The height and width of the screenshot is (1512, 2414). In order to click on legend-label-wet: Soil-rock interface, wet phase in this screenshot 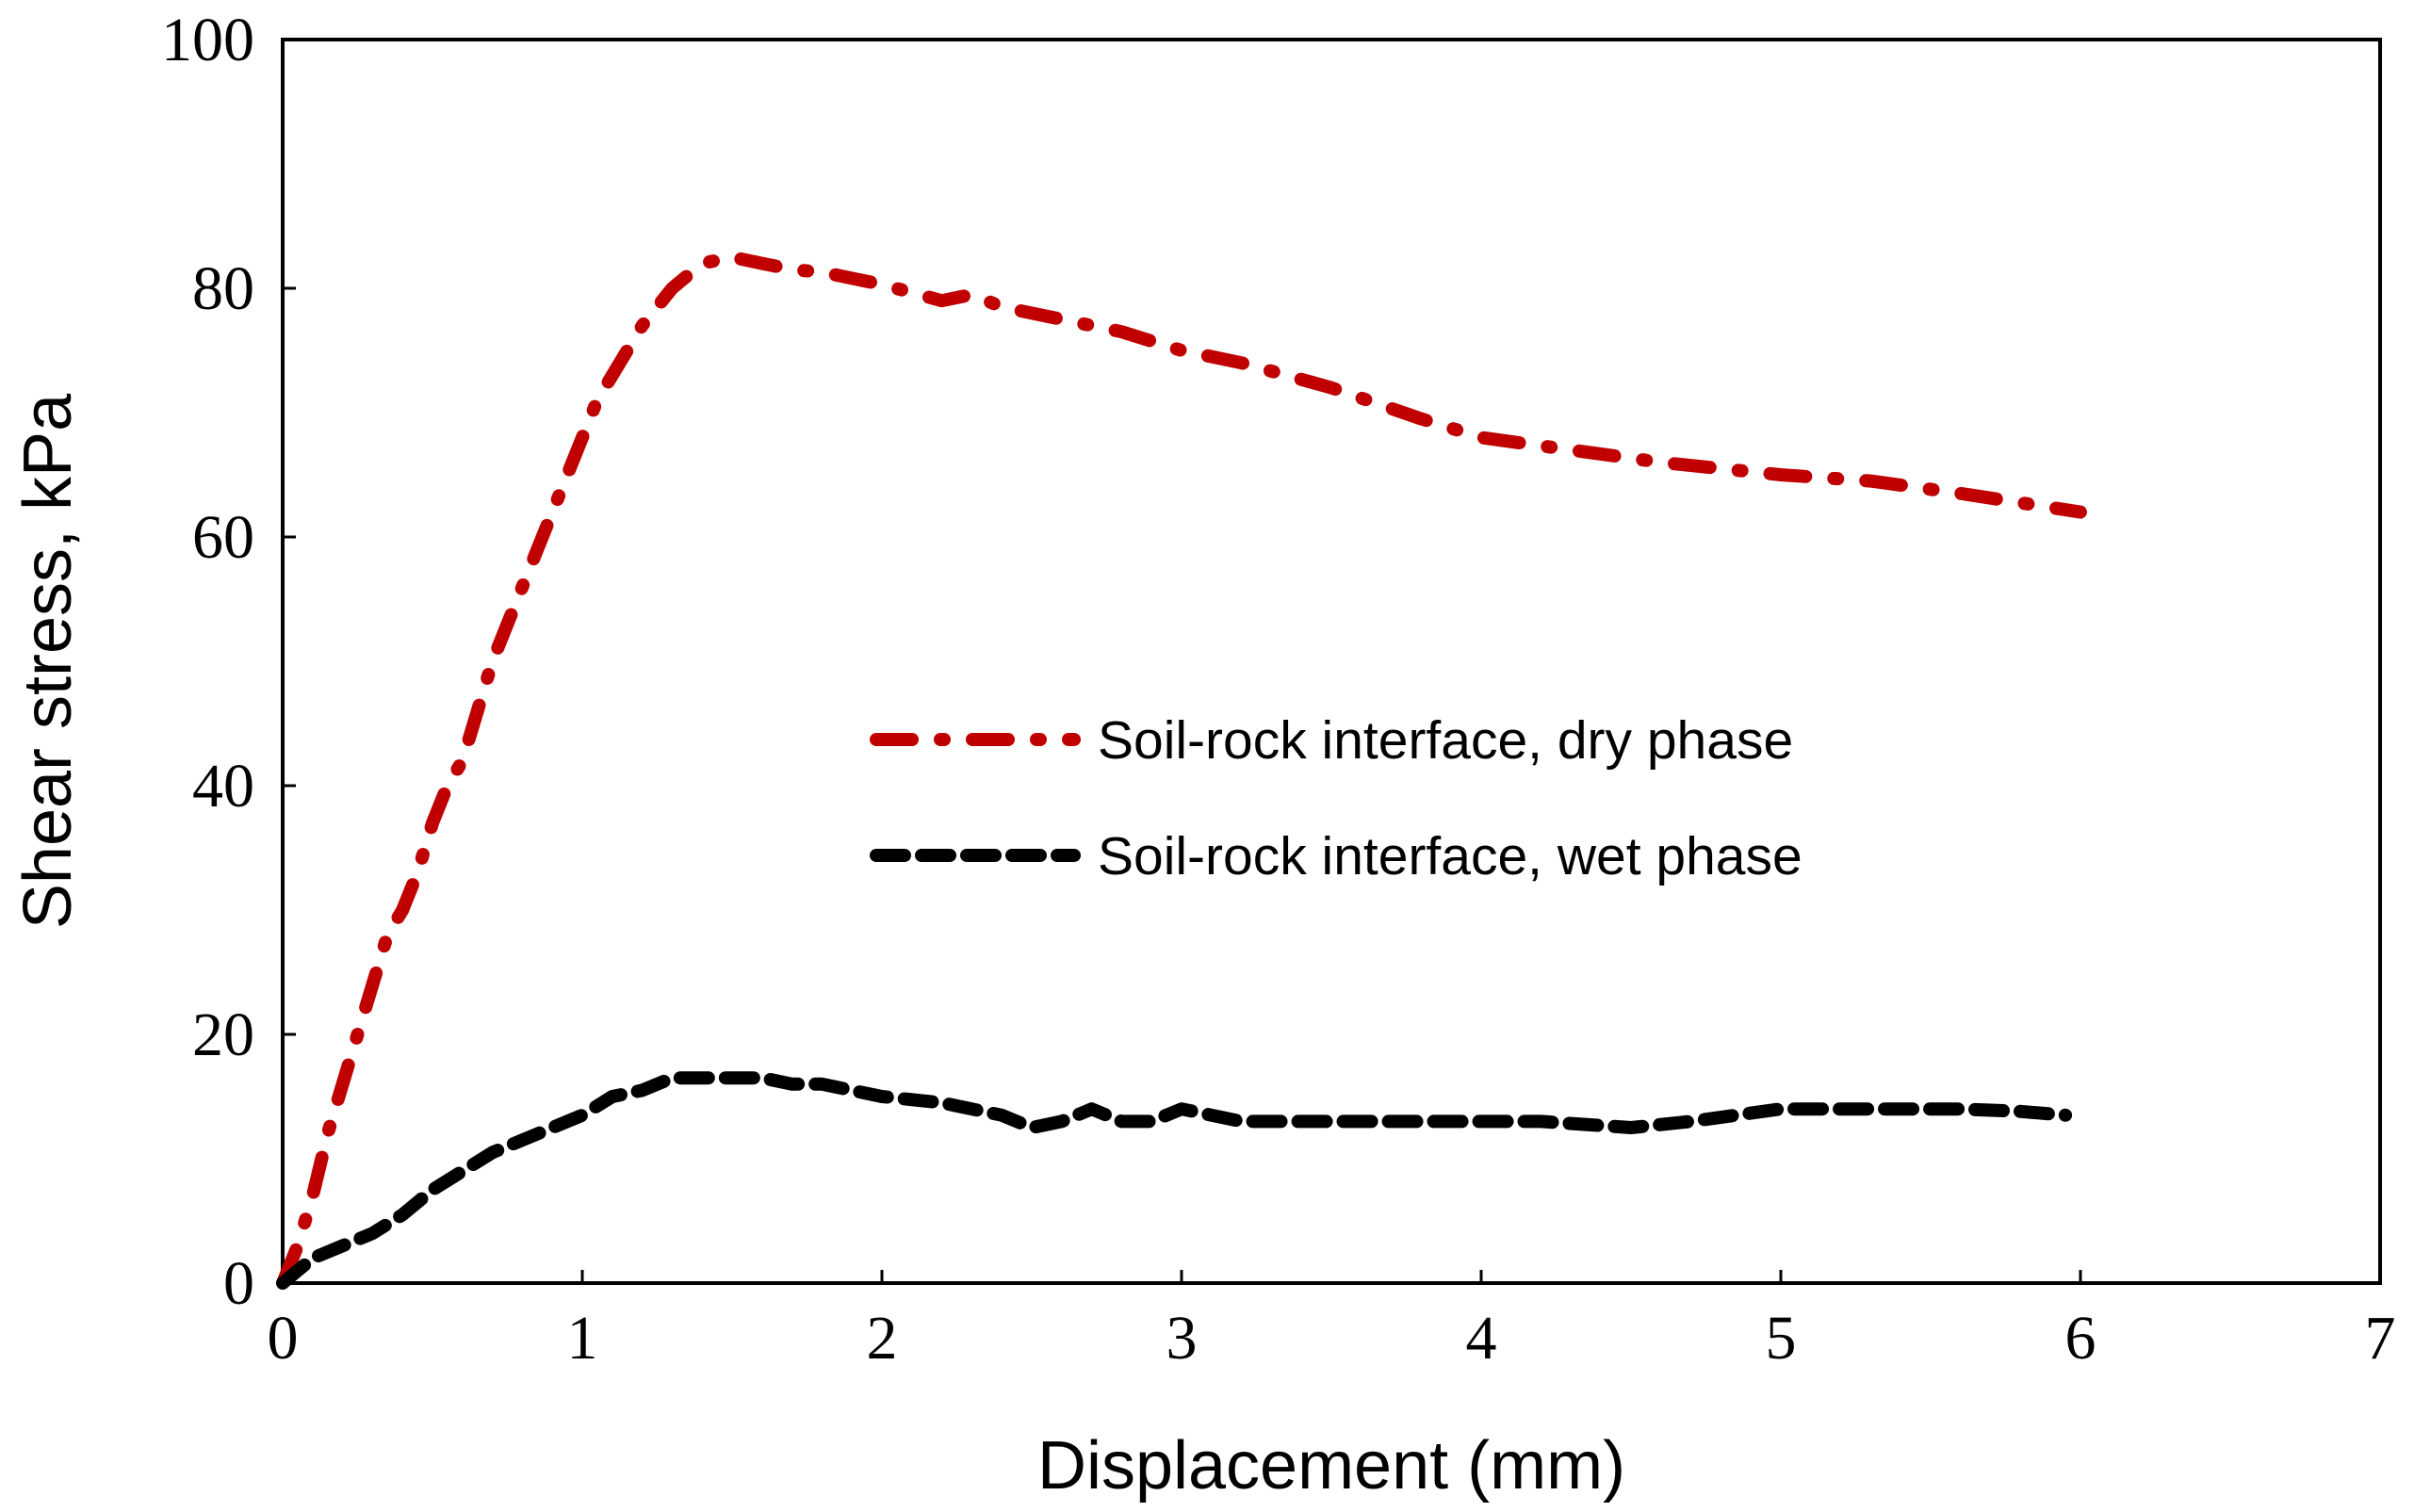, I will do `click(1450, 856)`.